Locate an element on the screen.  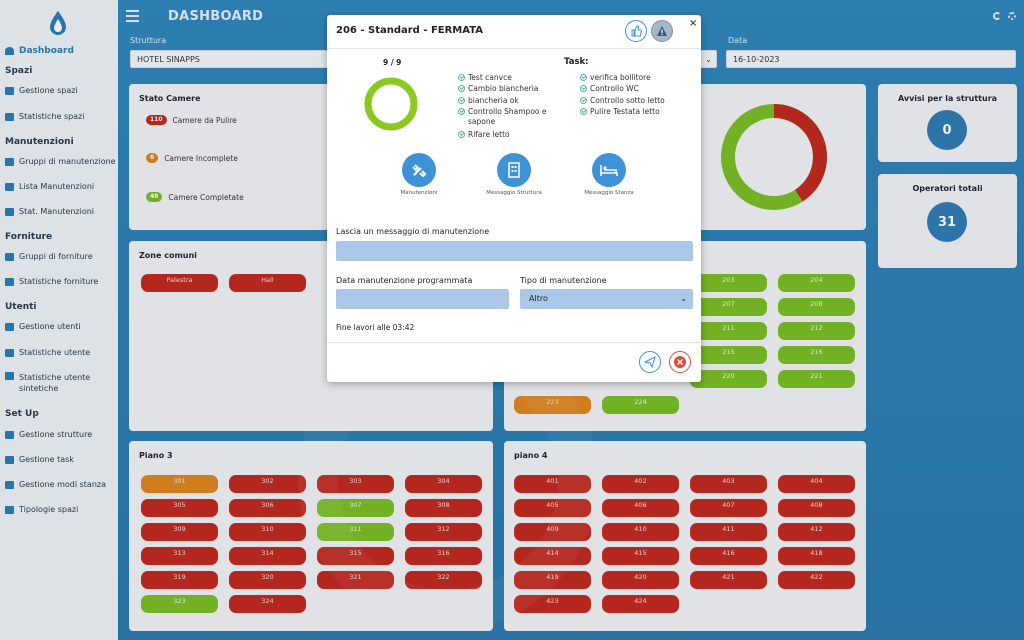
thumbs-up-button is located at coordinates (636, 31).